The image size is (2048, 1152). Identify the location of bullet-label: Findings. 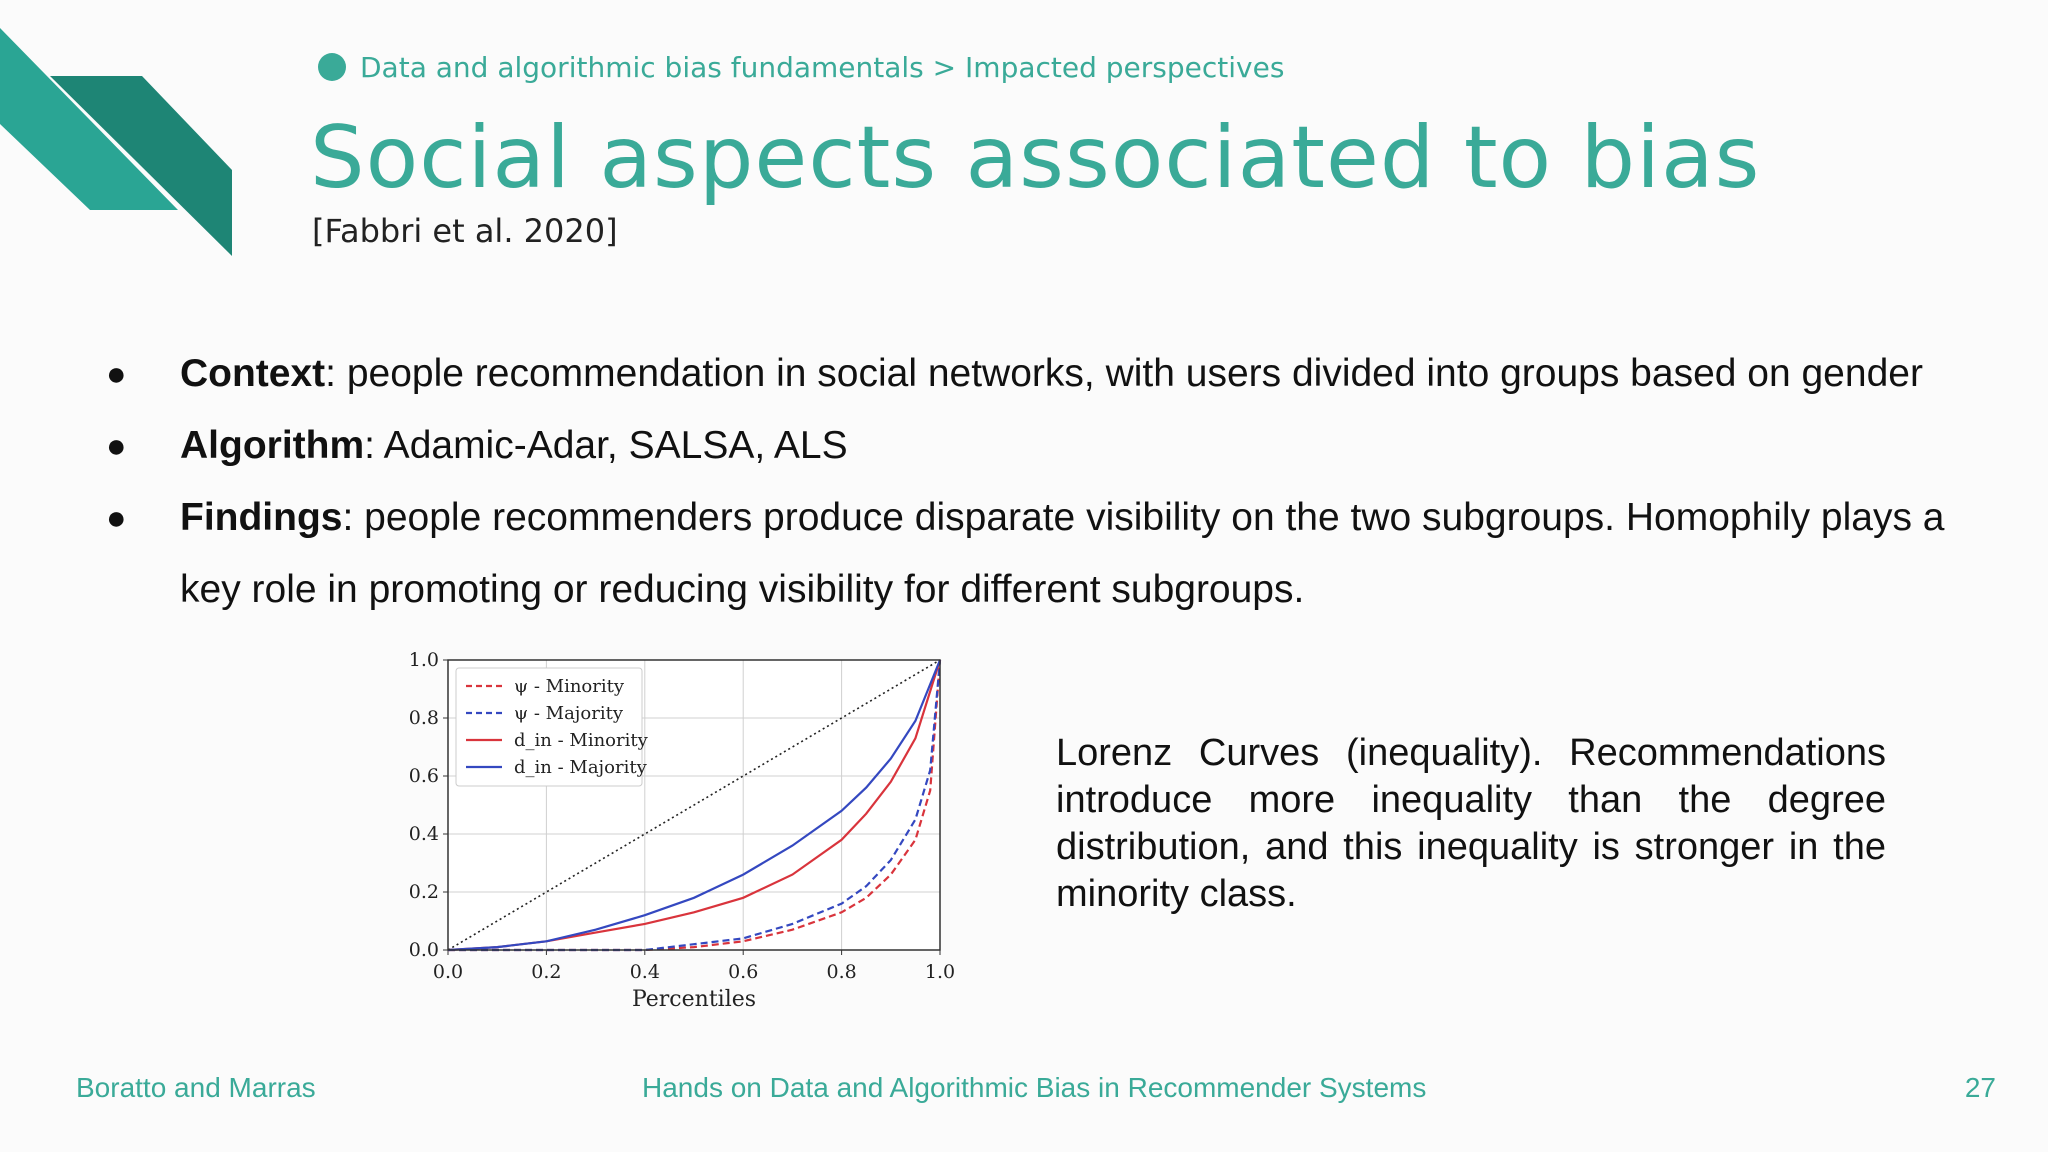
(261, 517).